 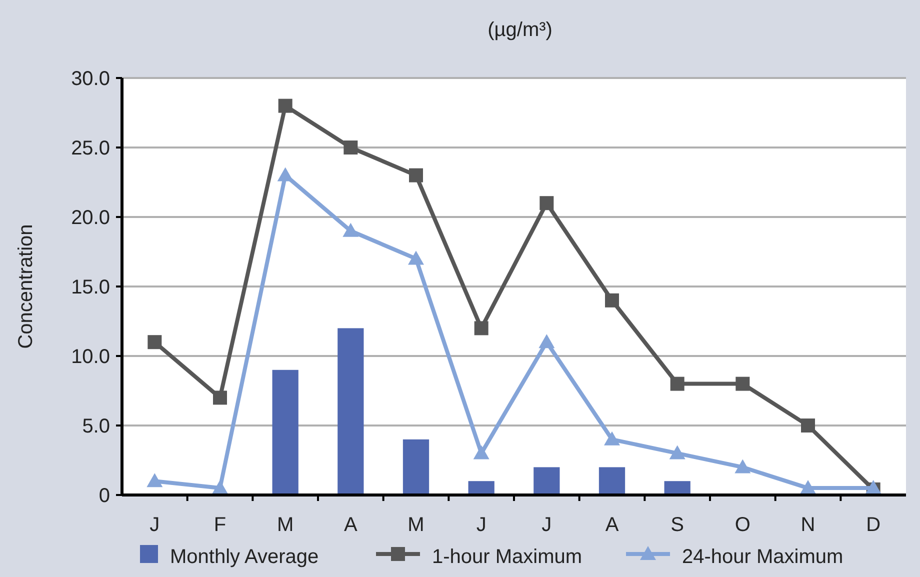 What do you see at coordinates (507, 557) in the screenshot?
I see `legend-label: 1-hour Maximum` at bounding box center [507, 557].